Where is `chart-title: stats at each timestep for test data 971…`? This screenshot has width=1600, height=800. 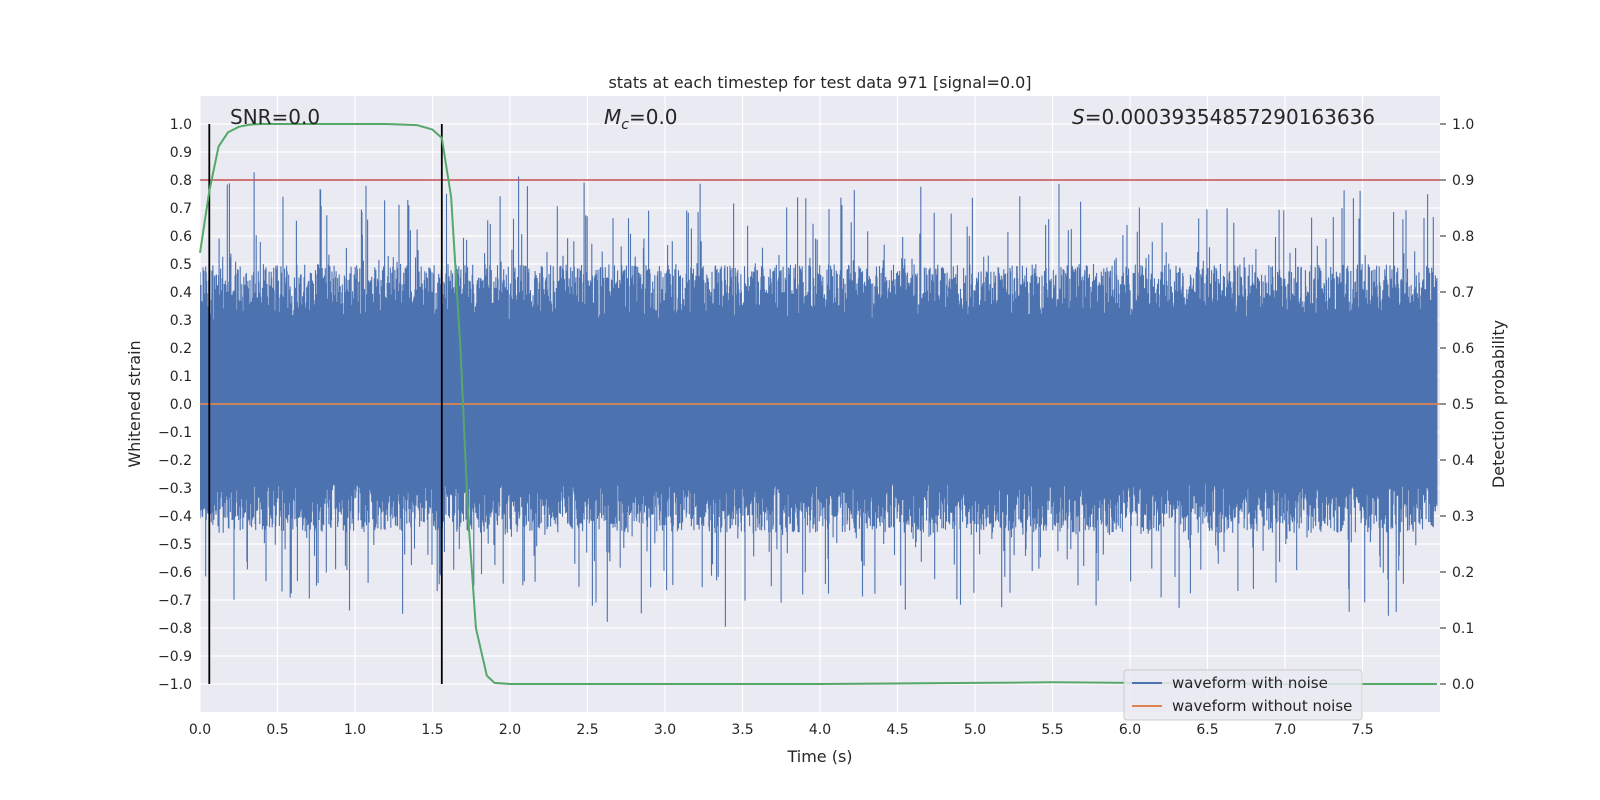 chart-title: stats at each timestep for test data 971… is located at coordinates (819, 82).